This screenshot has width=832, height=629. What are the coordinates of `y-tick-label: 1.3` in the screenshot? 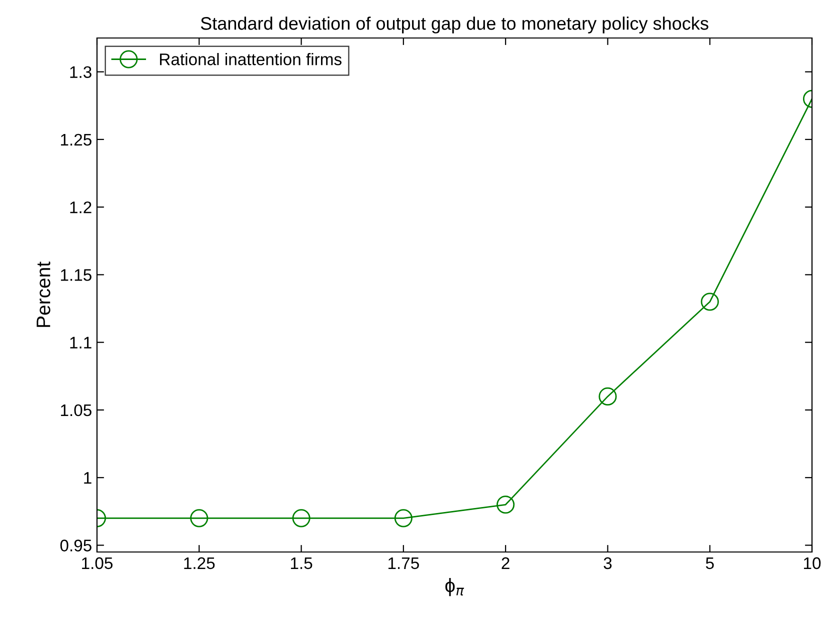 It's located at (81, 72).